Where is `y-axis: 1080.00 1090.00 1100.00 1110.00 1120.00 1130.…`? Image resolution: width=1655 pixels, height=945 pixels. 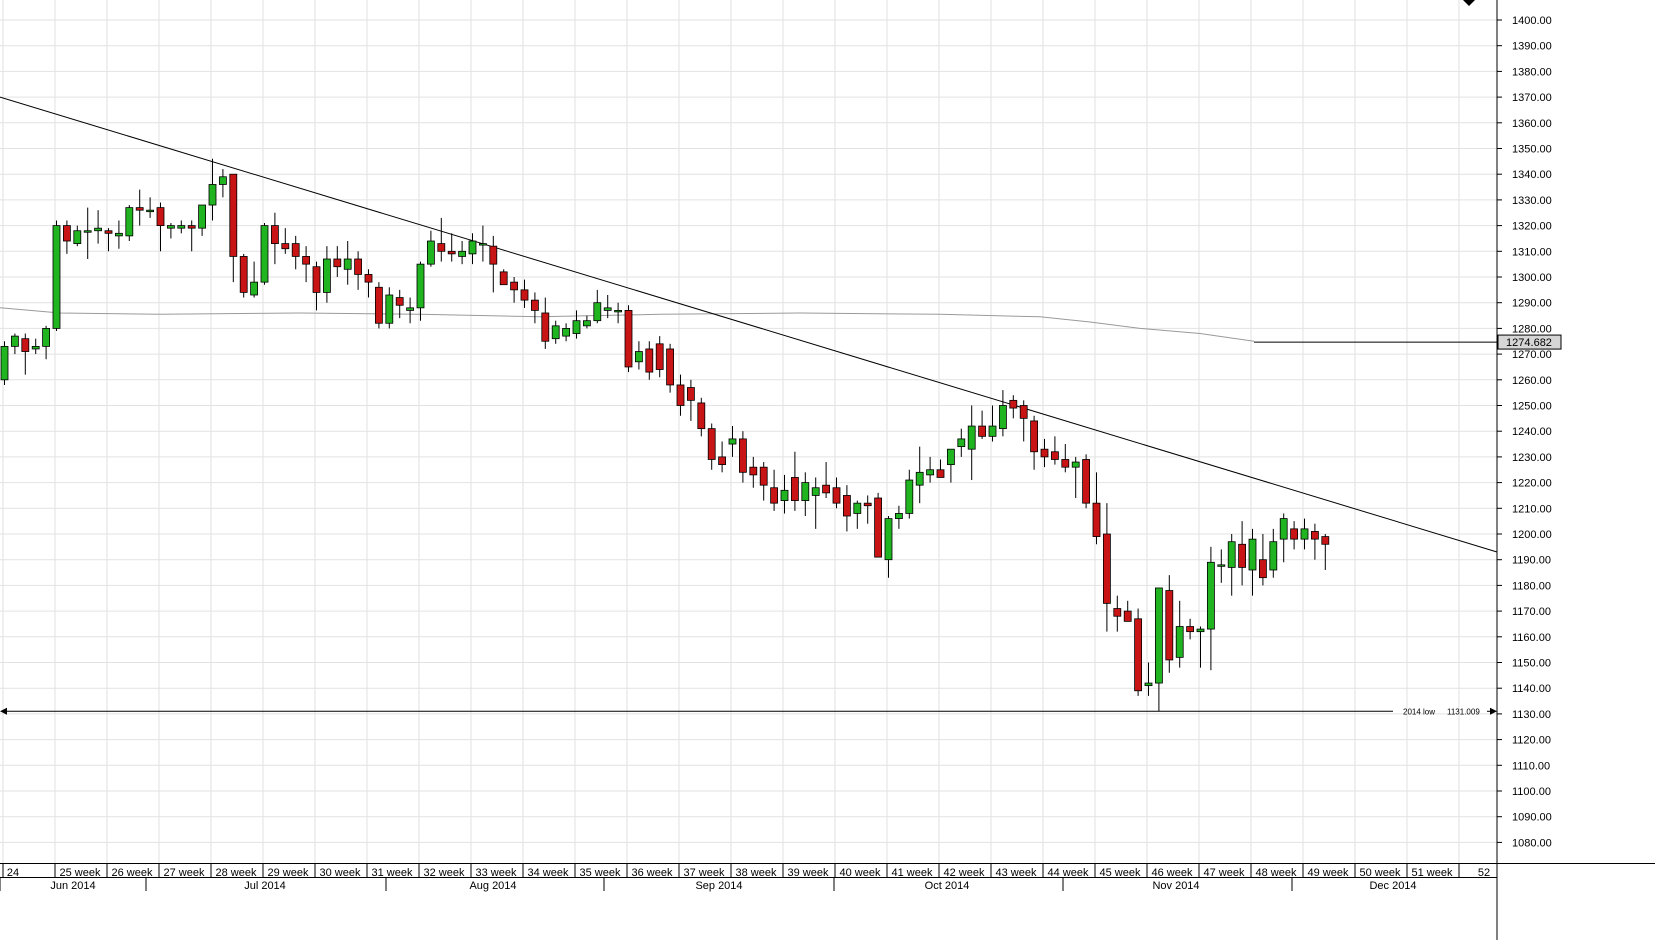
y-axis: 1080.00 1090.00 1100.00 1110.00 1120.00 1130.… is located at coordinates (1507, 470).